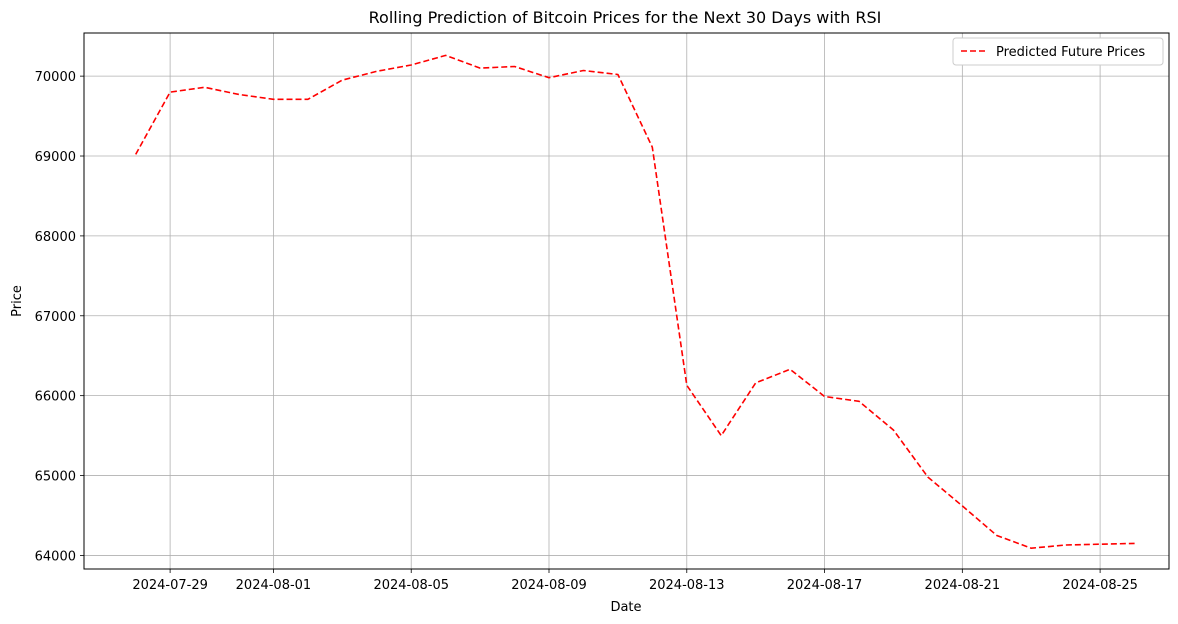 The image size is (1178, 624). I want to click on y-axis-ticks: 64000 65000 66000 67000 68000 69000 70000, so click(59, 317).